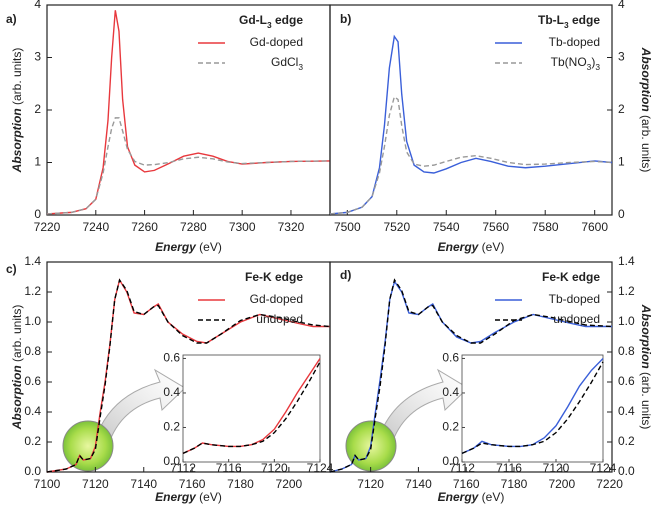 This screenshot has width=661, height=507. Describe the element at coordinates (569, 21) in the screenshot. I see `panel-title: Tb-L3 edge` at that location.